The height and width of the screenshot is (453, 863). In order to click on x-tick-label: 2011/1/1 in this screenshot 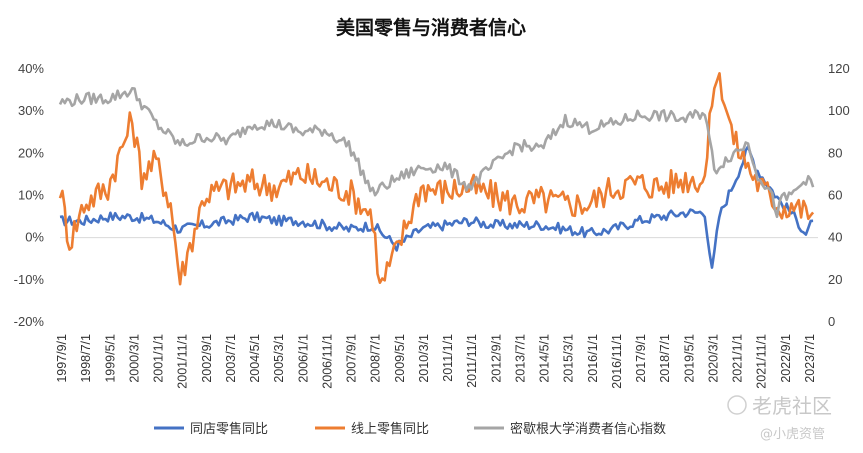, I will do `click(448, 358)`.